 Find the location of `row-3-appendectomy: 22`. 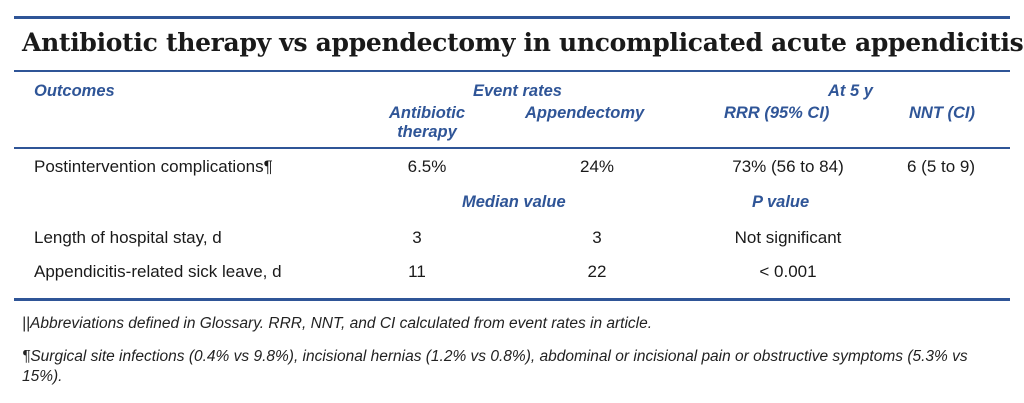

row-3-appendectomy: 22 is located at coordinates (597, 271).